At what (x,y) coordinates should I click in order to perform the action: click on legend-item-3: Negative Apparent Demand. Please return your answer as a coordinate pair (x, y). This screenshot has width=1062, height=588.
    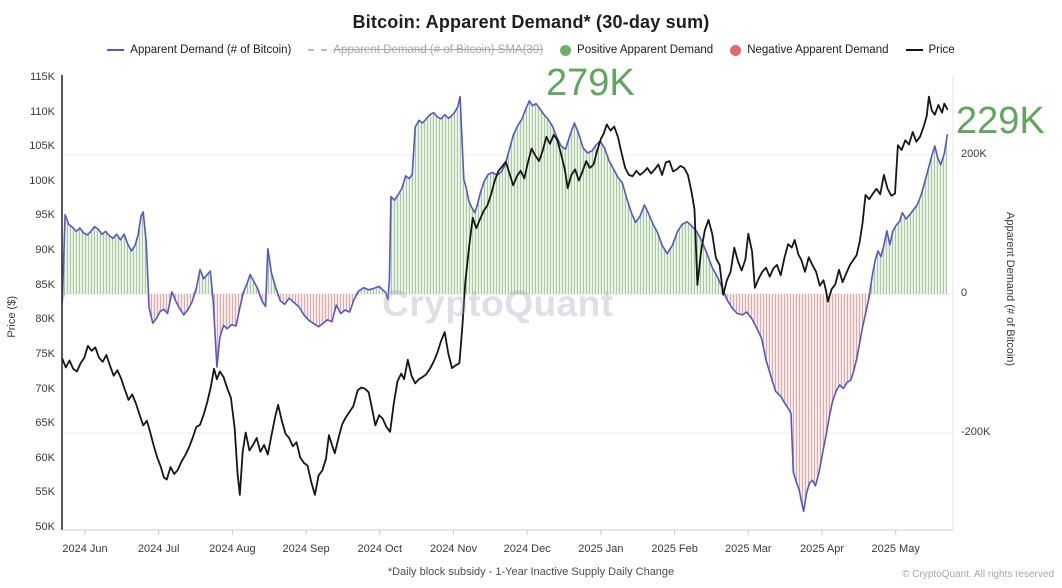
    Looking at the image, I should click on (809, 50).